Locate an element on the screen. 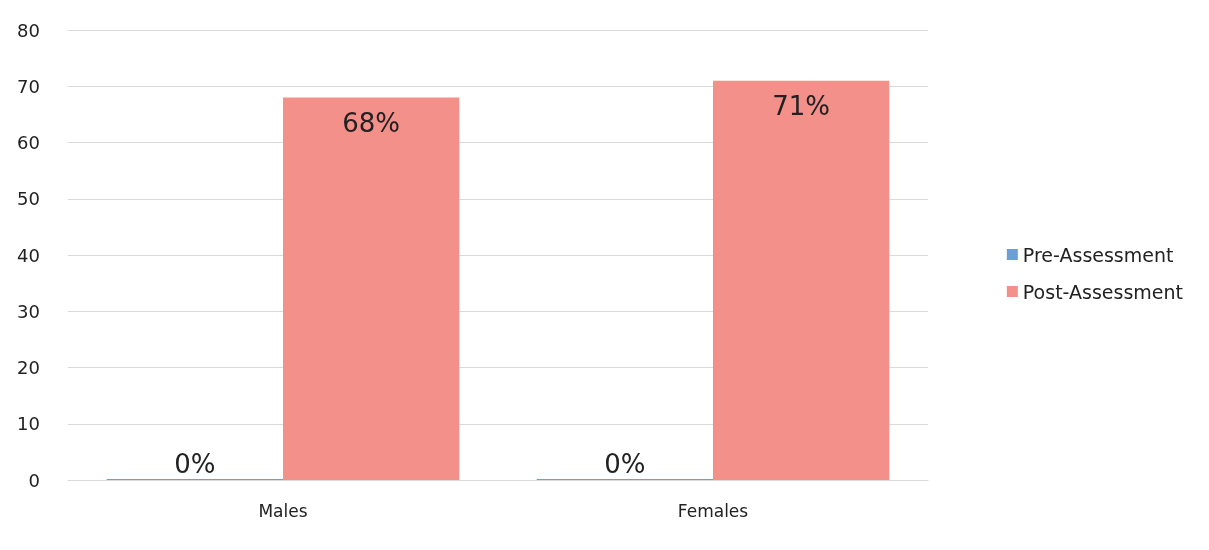  y-tick-label: 50 is located at coordinates (28, 199).